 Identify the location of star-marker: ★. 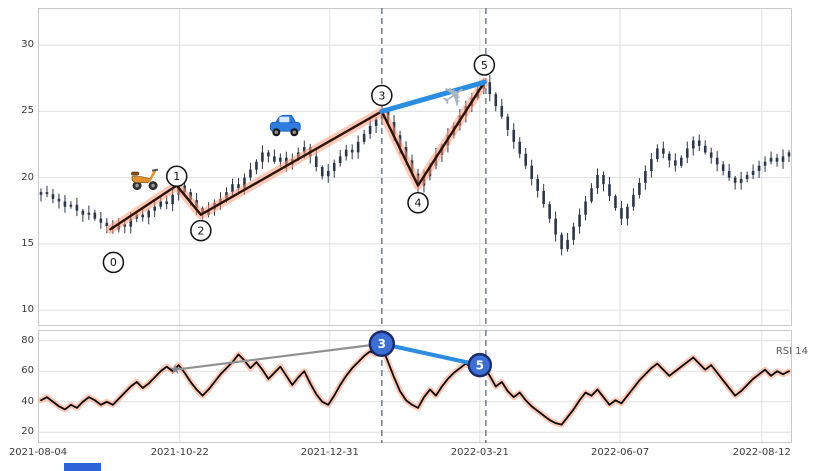
(175, 370).